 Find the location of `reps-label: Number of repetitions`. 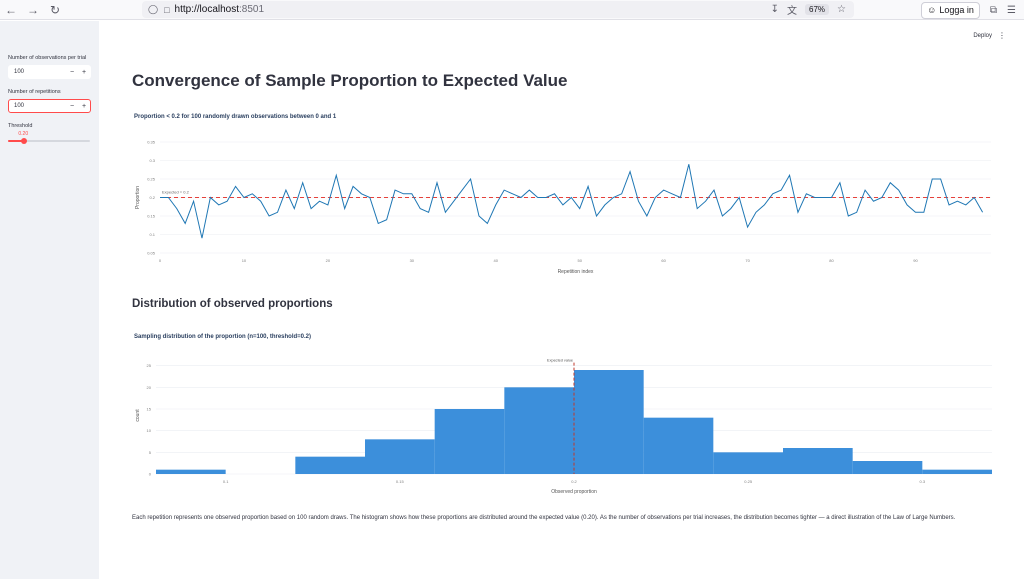

reps-label: Number of repetitions is located at coordinates (34, 92).